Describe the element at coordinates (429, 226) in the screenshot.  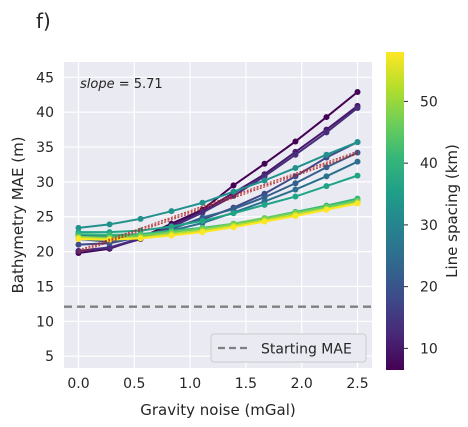
I see `colorbar-tick-label: 30` at that location.